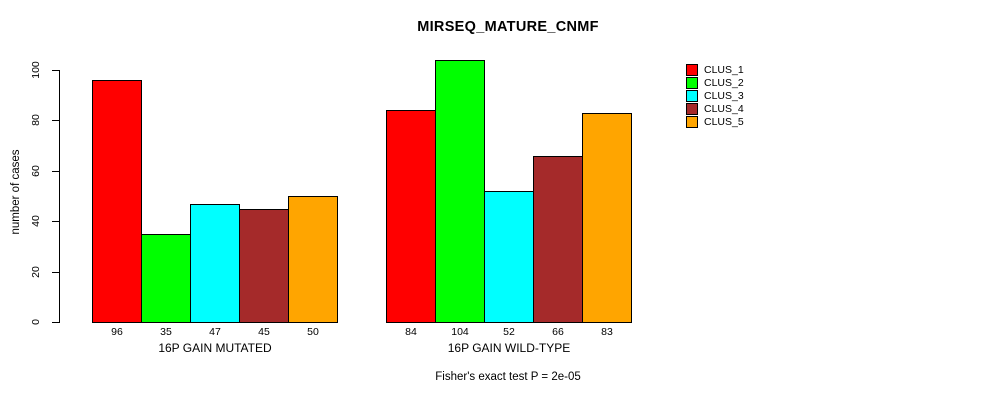  What do you see at coordinates (166, 332) in the screenshot?
I see `bar-value-label: 35` at bounding box center [166, 332].